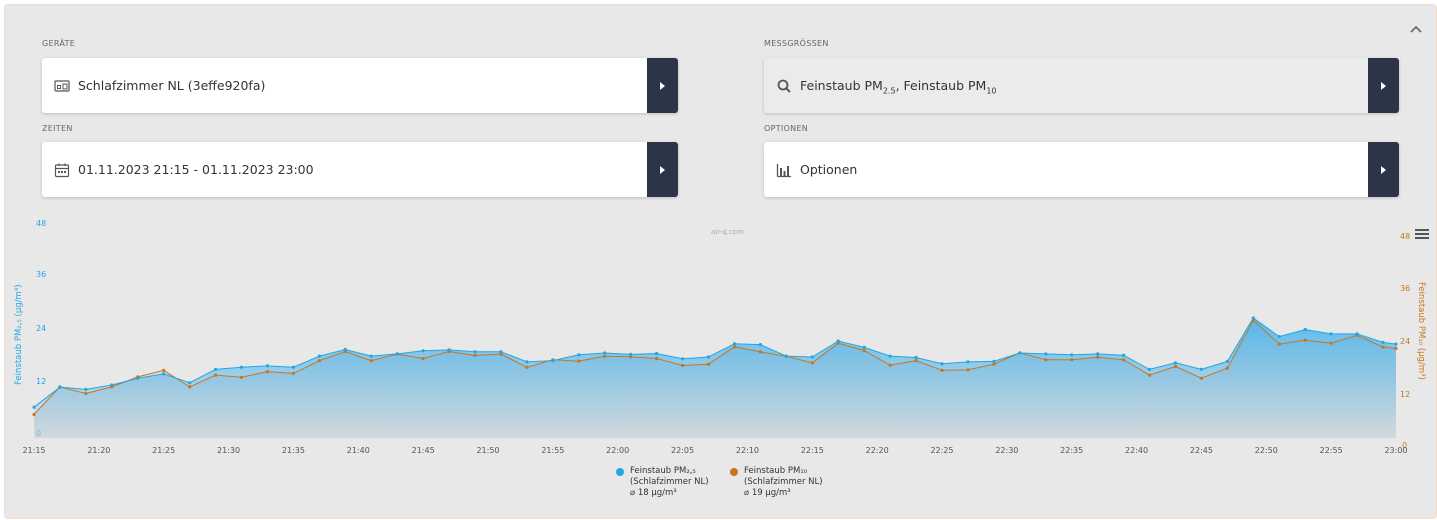 This screenshot has height=520, width=1437. I want to click on options-selector: Optionen, so click(1081, 169).